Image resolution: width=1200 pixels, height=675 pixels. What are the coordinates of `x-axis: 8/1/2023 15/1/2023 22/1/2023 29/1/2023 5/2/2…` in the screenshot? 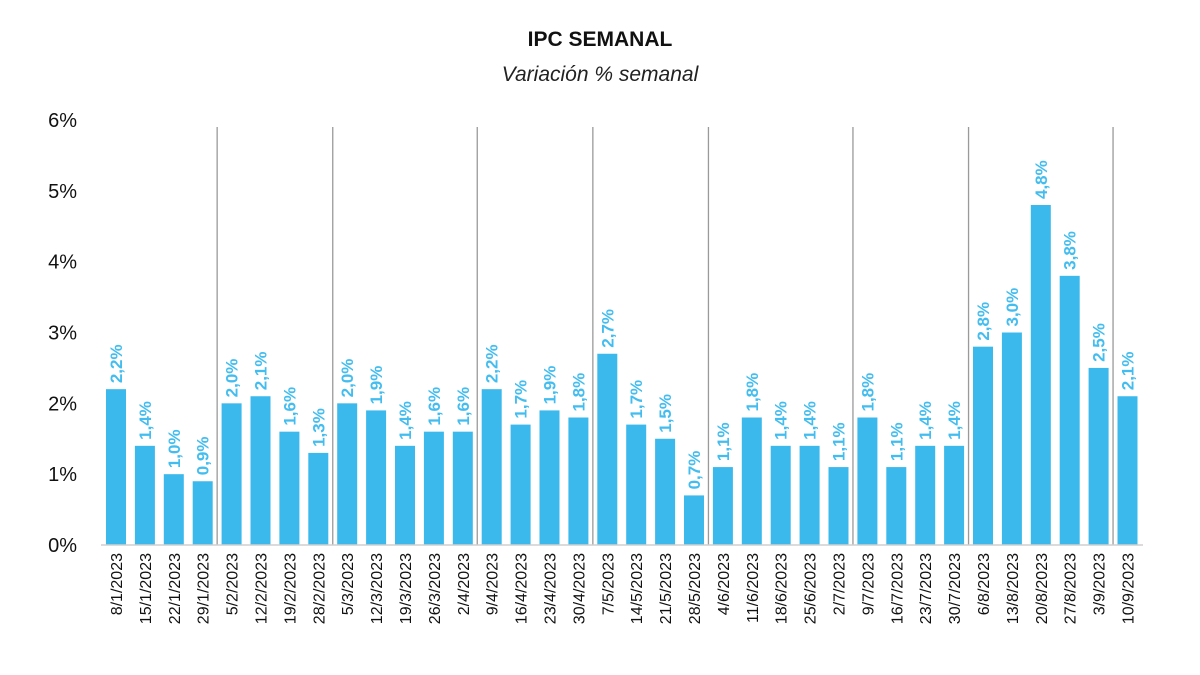 It's located at (622, 584).